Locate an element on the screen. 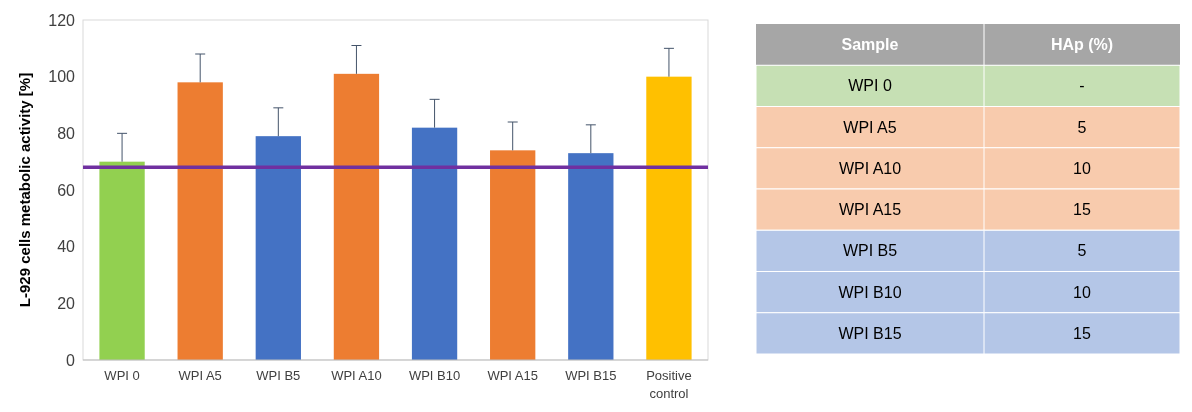 The width and height of the screenshot is (1192, 412). category-label: WPI 0 is located at coordinates (870, 86).